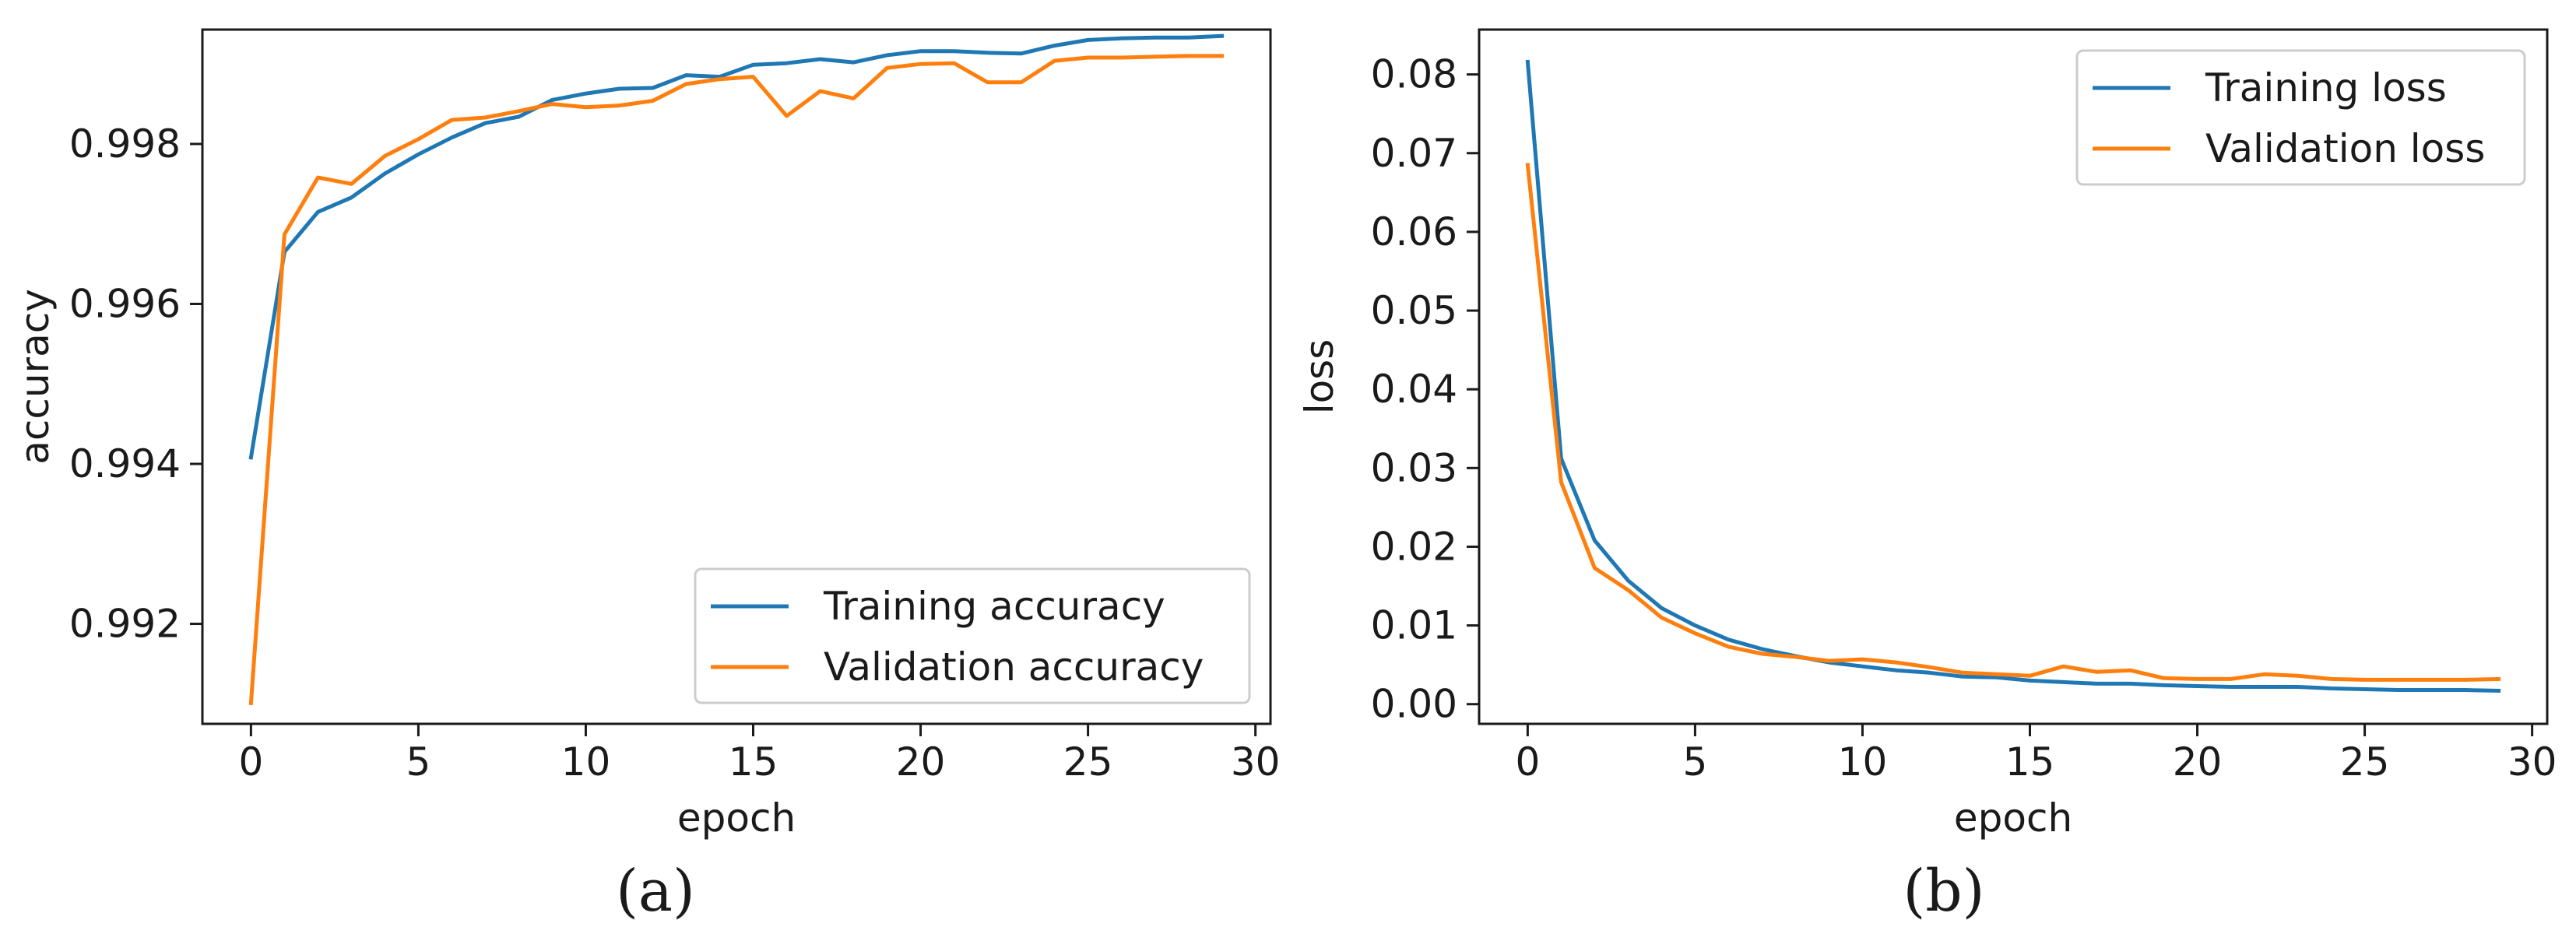 This screenshot has width=2576, height=948. I want to click on legend-label: Training loss, so click(2326, 88).